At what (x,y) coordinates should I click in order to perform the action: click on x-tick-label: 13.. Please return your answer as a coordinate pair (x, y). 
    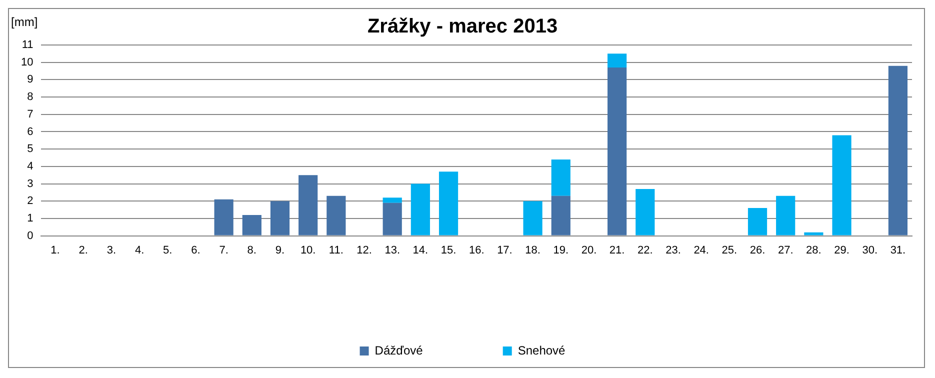
    Looking at the image, I should click on (392, 250).